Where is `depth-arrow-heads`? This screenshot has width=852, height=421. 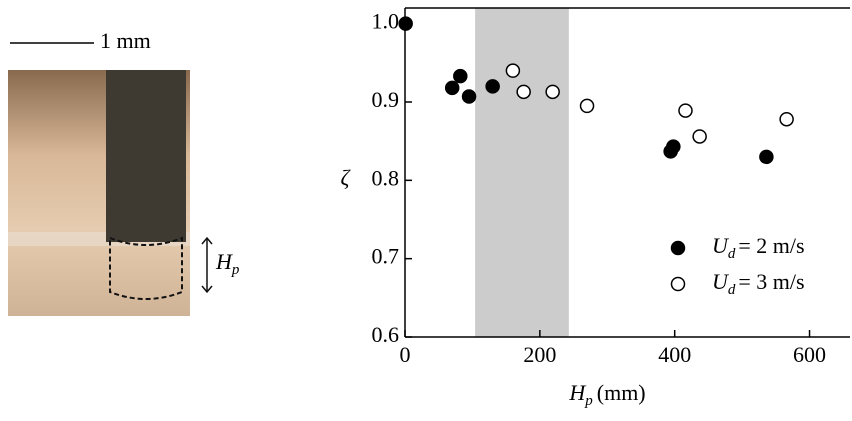
depth-arrow-heads is located at coordinates (207, 265).